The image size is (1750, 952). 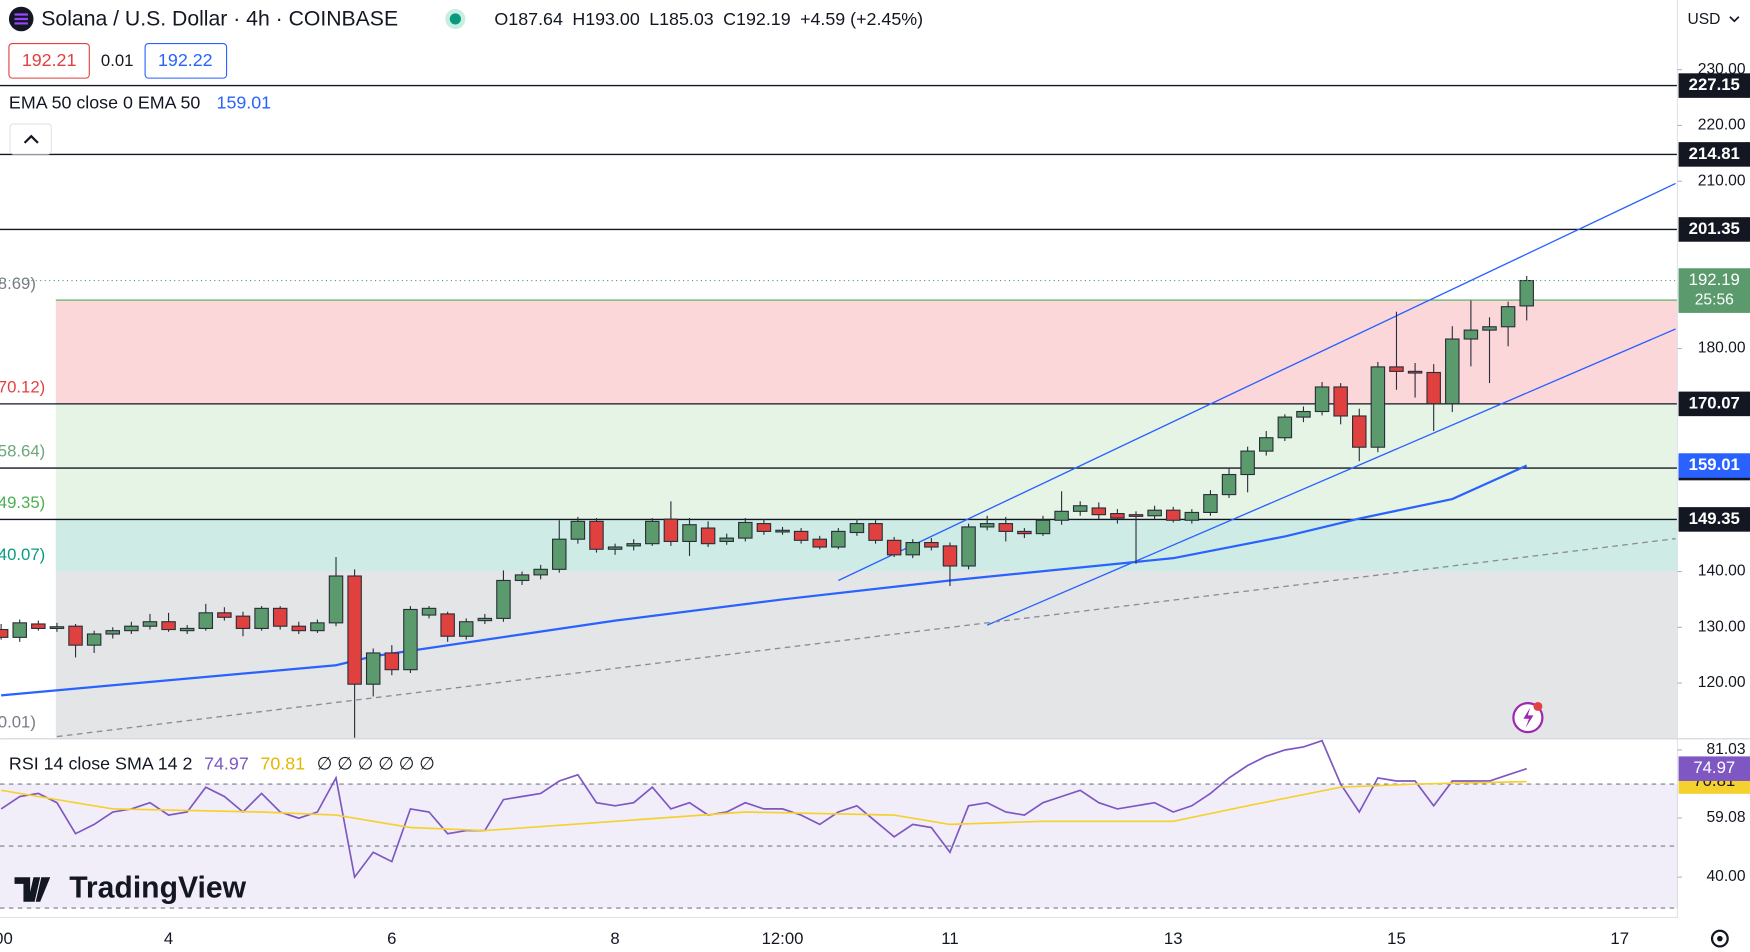 I want to click on symbol-title: Solana / U.S. Dollar · 4h · COINBASE, so click(x=219, y=19).